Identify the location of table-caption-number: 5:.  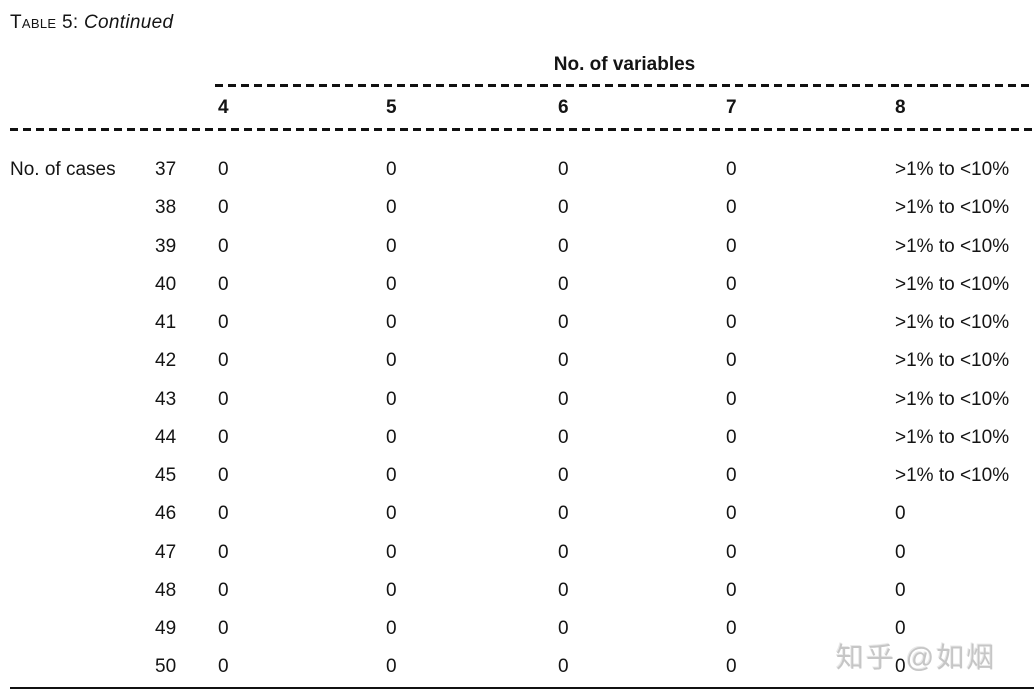
(70, 22).